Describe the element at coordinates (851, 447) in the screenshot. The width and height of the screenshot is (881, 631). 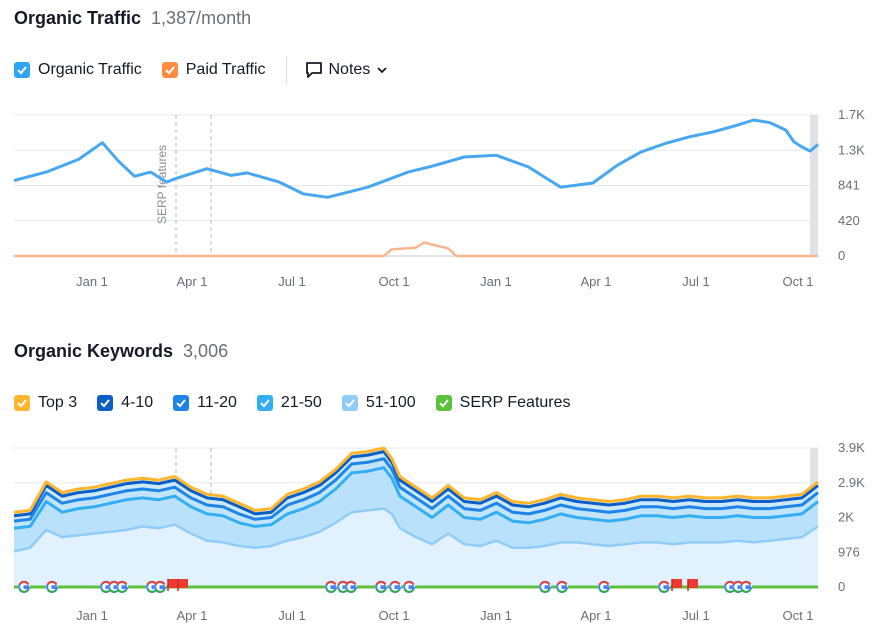
I see `y-tick-label: 3.9K` at that location.